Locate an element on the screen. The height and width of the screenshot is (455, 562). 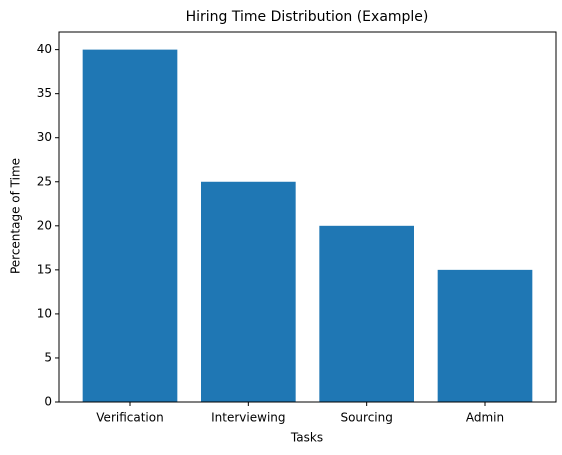
y-tick-label: 25 is located at coordinates (44, 181).